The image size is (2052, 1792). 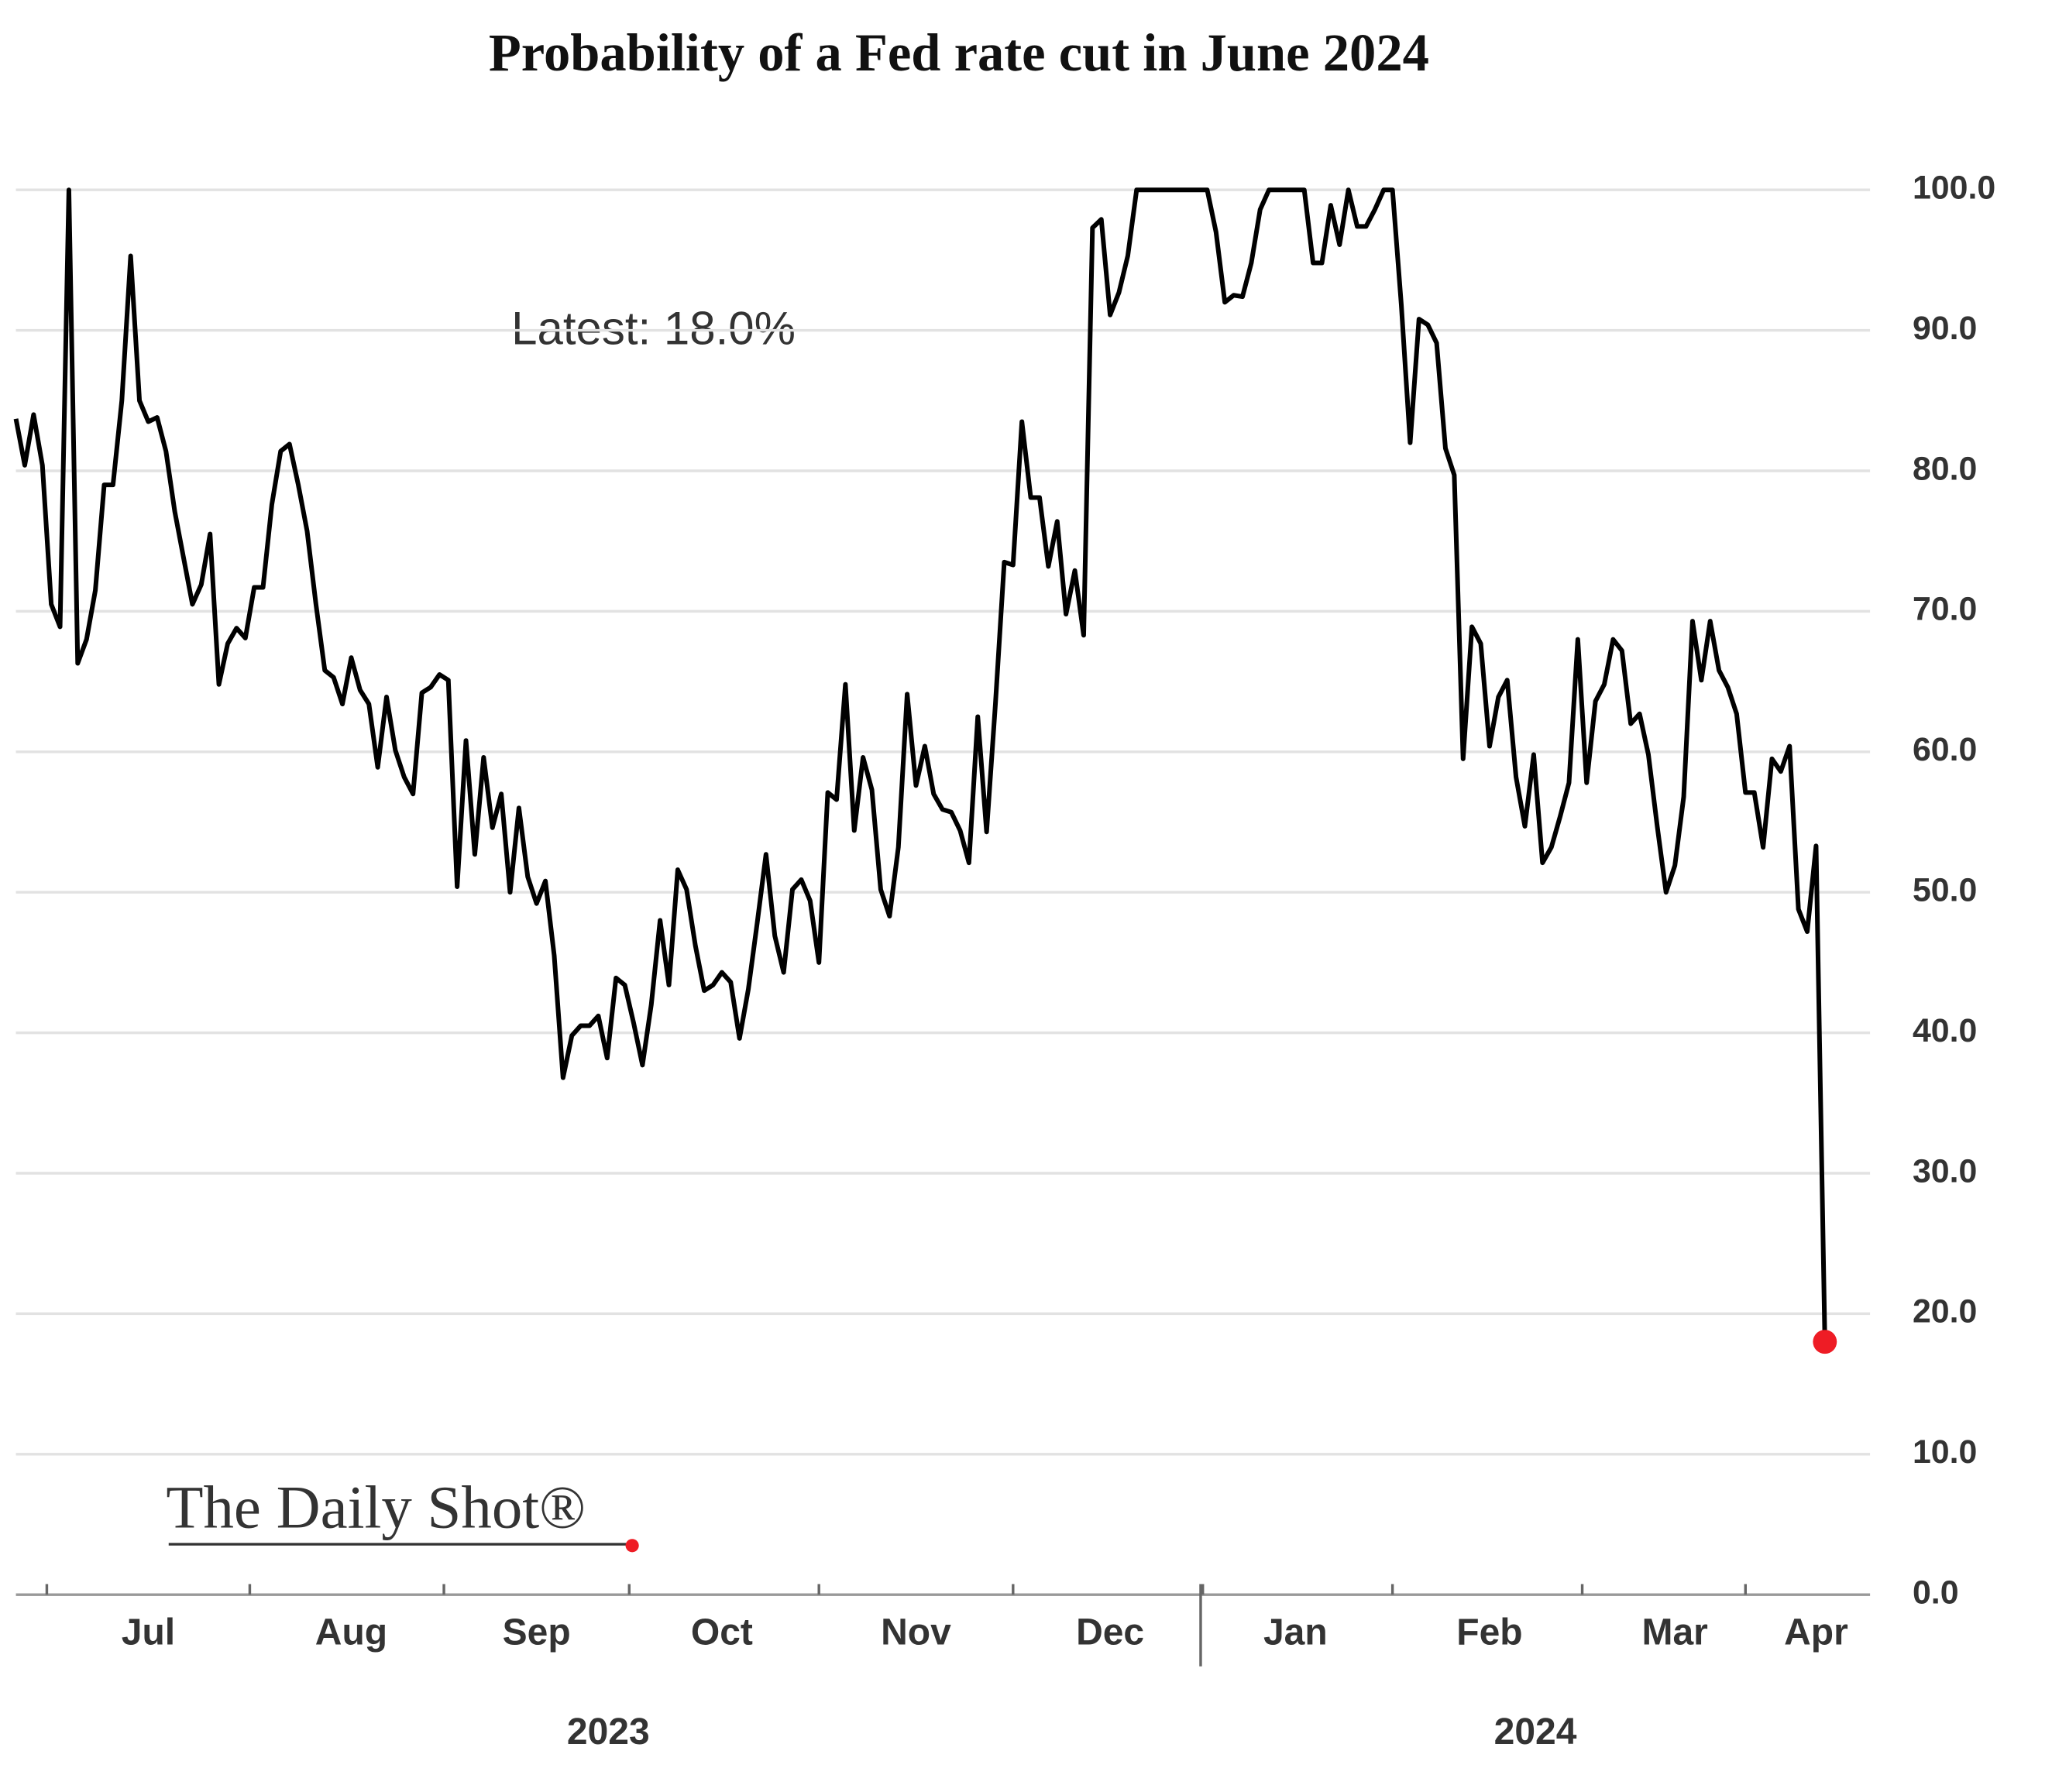 I want to click on x-tick-label: Jul, so click(x=148, y=1632).